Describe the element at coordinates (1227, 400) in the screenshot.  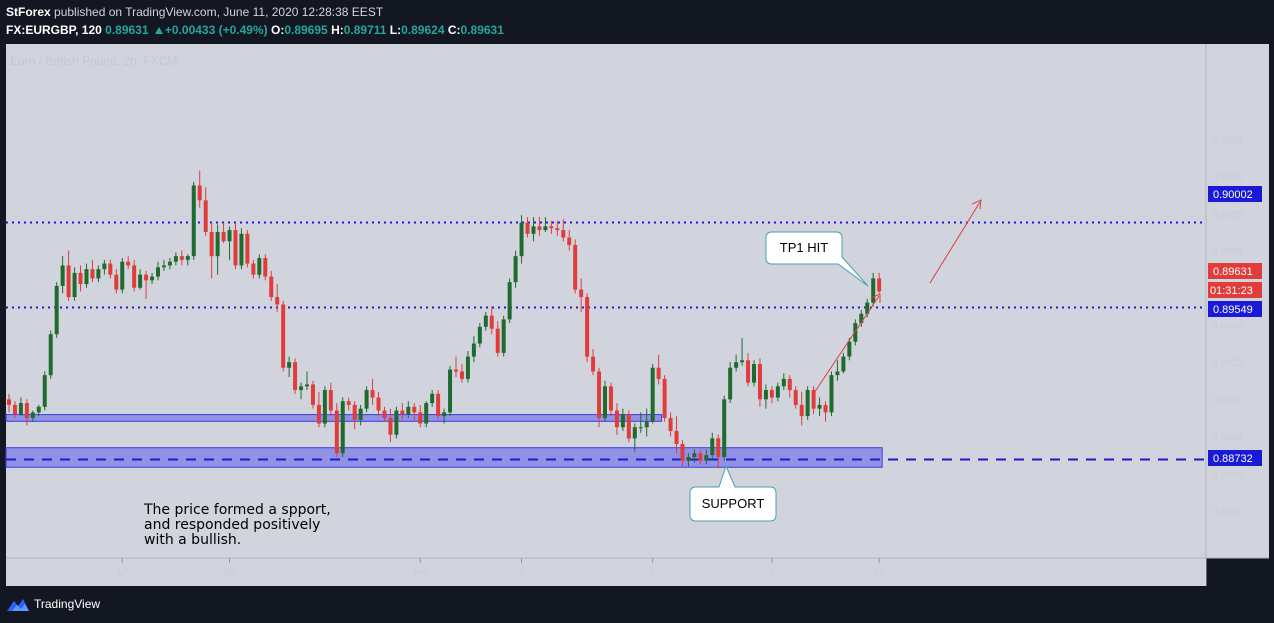
I see `y-tick-label: 0.8905` at that location.